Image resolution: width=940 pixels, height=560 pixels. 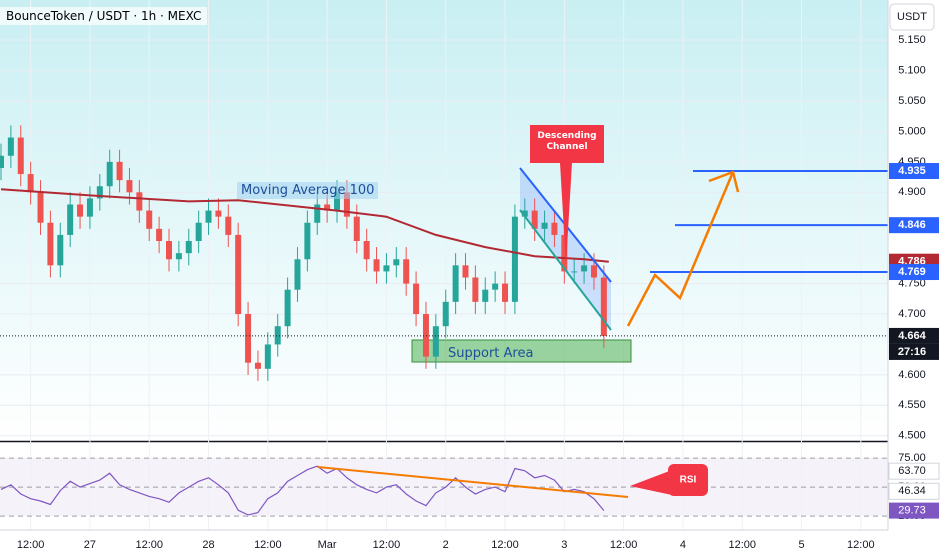 What do you see at coordinates (473, 482) in the screenshot?
I see `rsi-trendline` at bounding box center [473, 482].